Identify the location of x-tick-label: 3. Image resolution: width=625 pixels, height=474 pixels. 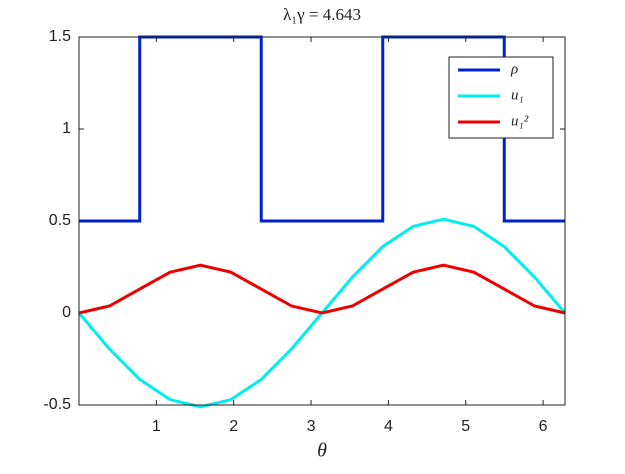
(311, 426).